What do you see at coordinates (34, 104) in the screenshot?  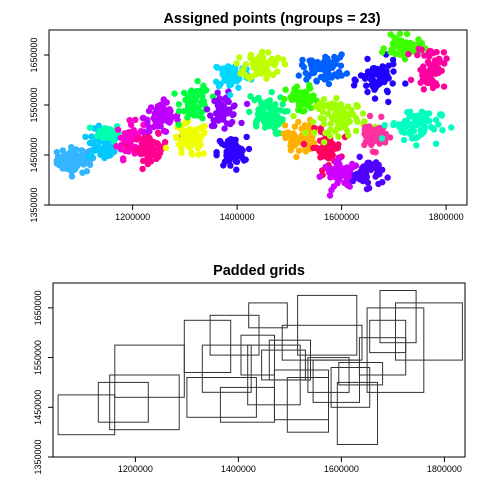 I see `y-tick-label: 1550000` at bounding box center [34, 104].